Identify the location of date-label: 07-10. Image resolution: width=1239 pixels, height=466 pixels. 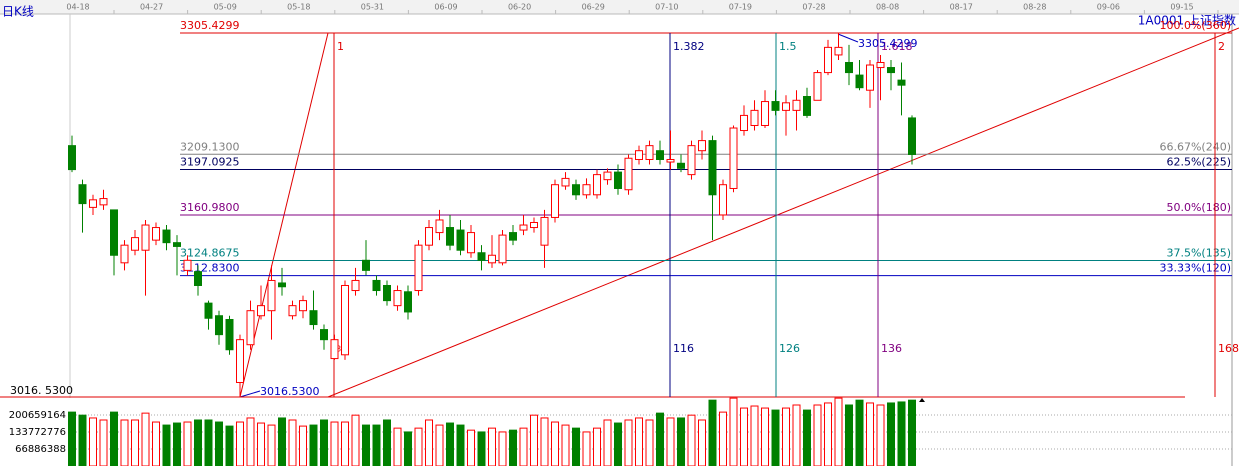
(666, 7).